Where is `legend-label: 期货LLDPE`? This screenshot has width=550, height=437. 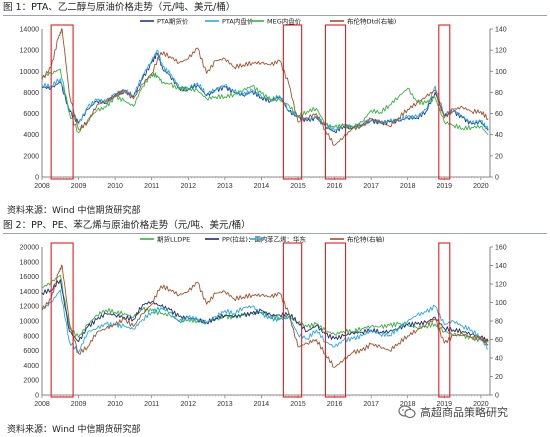
legend-label: 期货LLDPE is located at coordinates (173, 239).